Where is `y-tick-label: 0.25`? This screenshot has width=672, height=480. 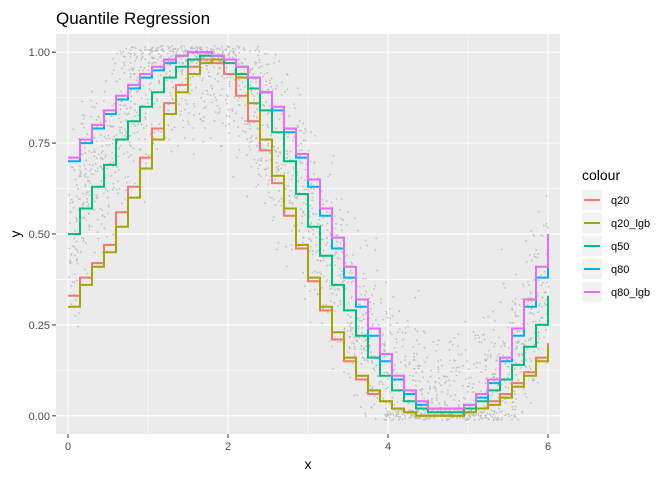
y-tick-label: 0.25 is located at coordinates (39, 326).